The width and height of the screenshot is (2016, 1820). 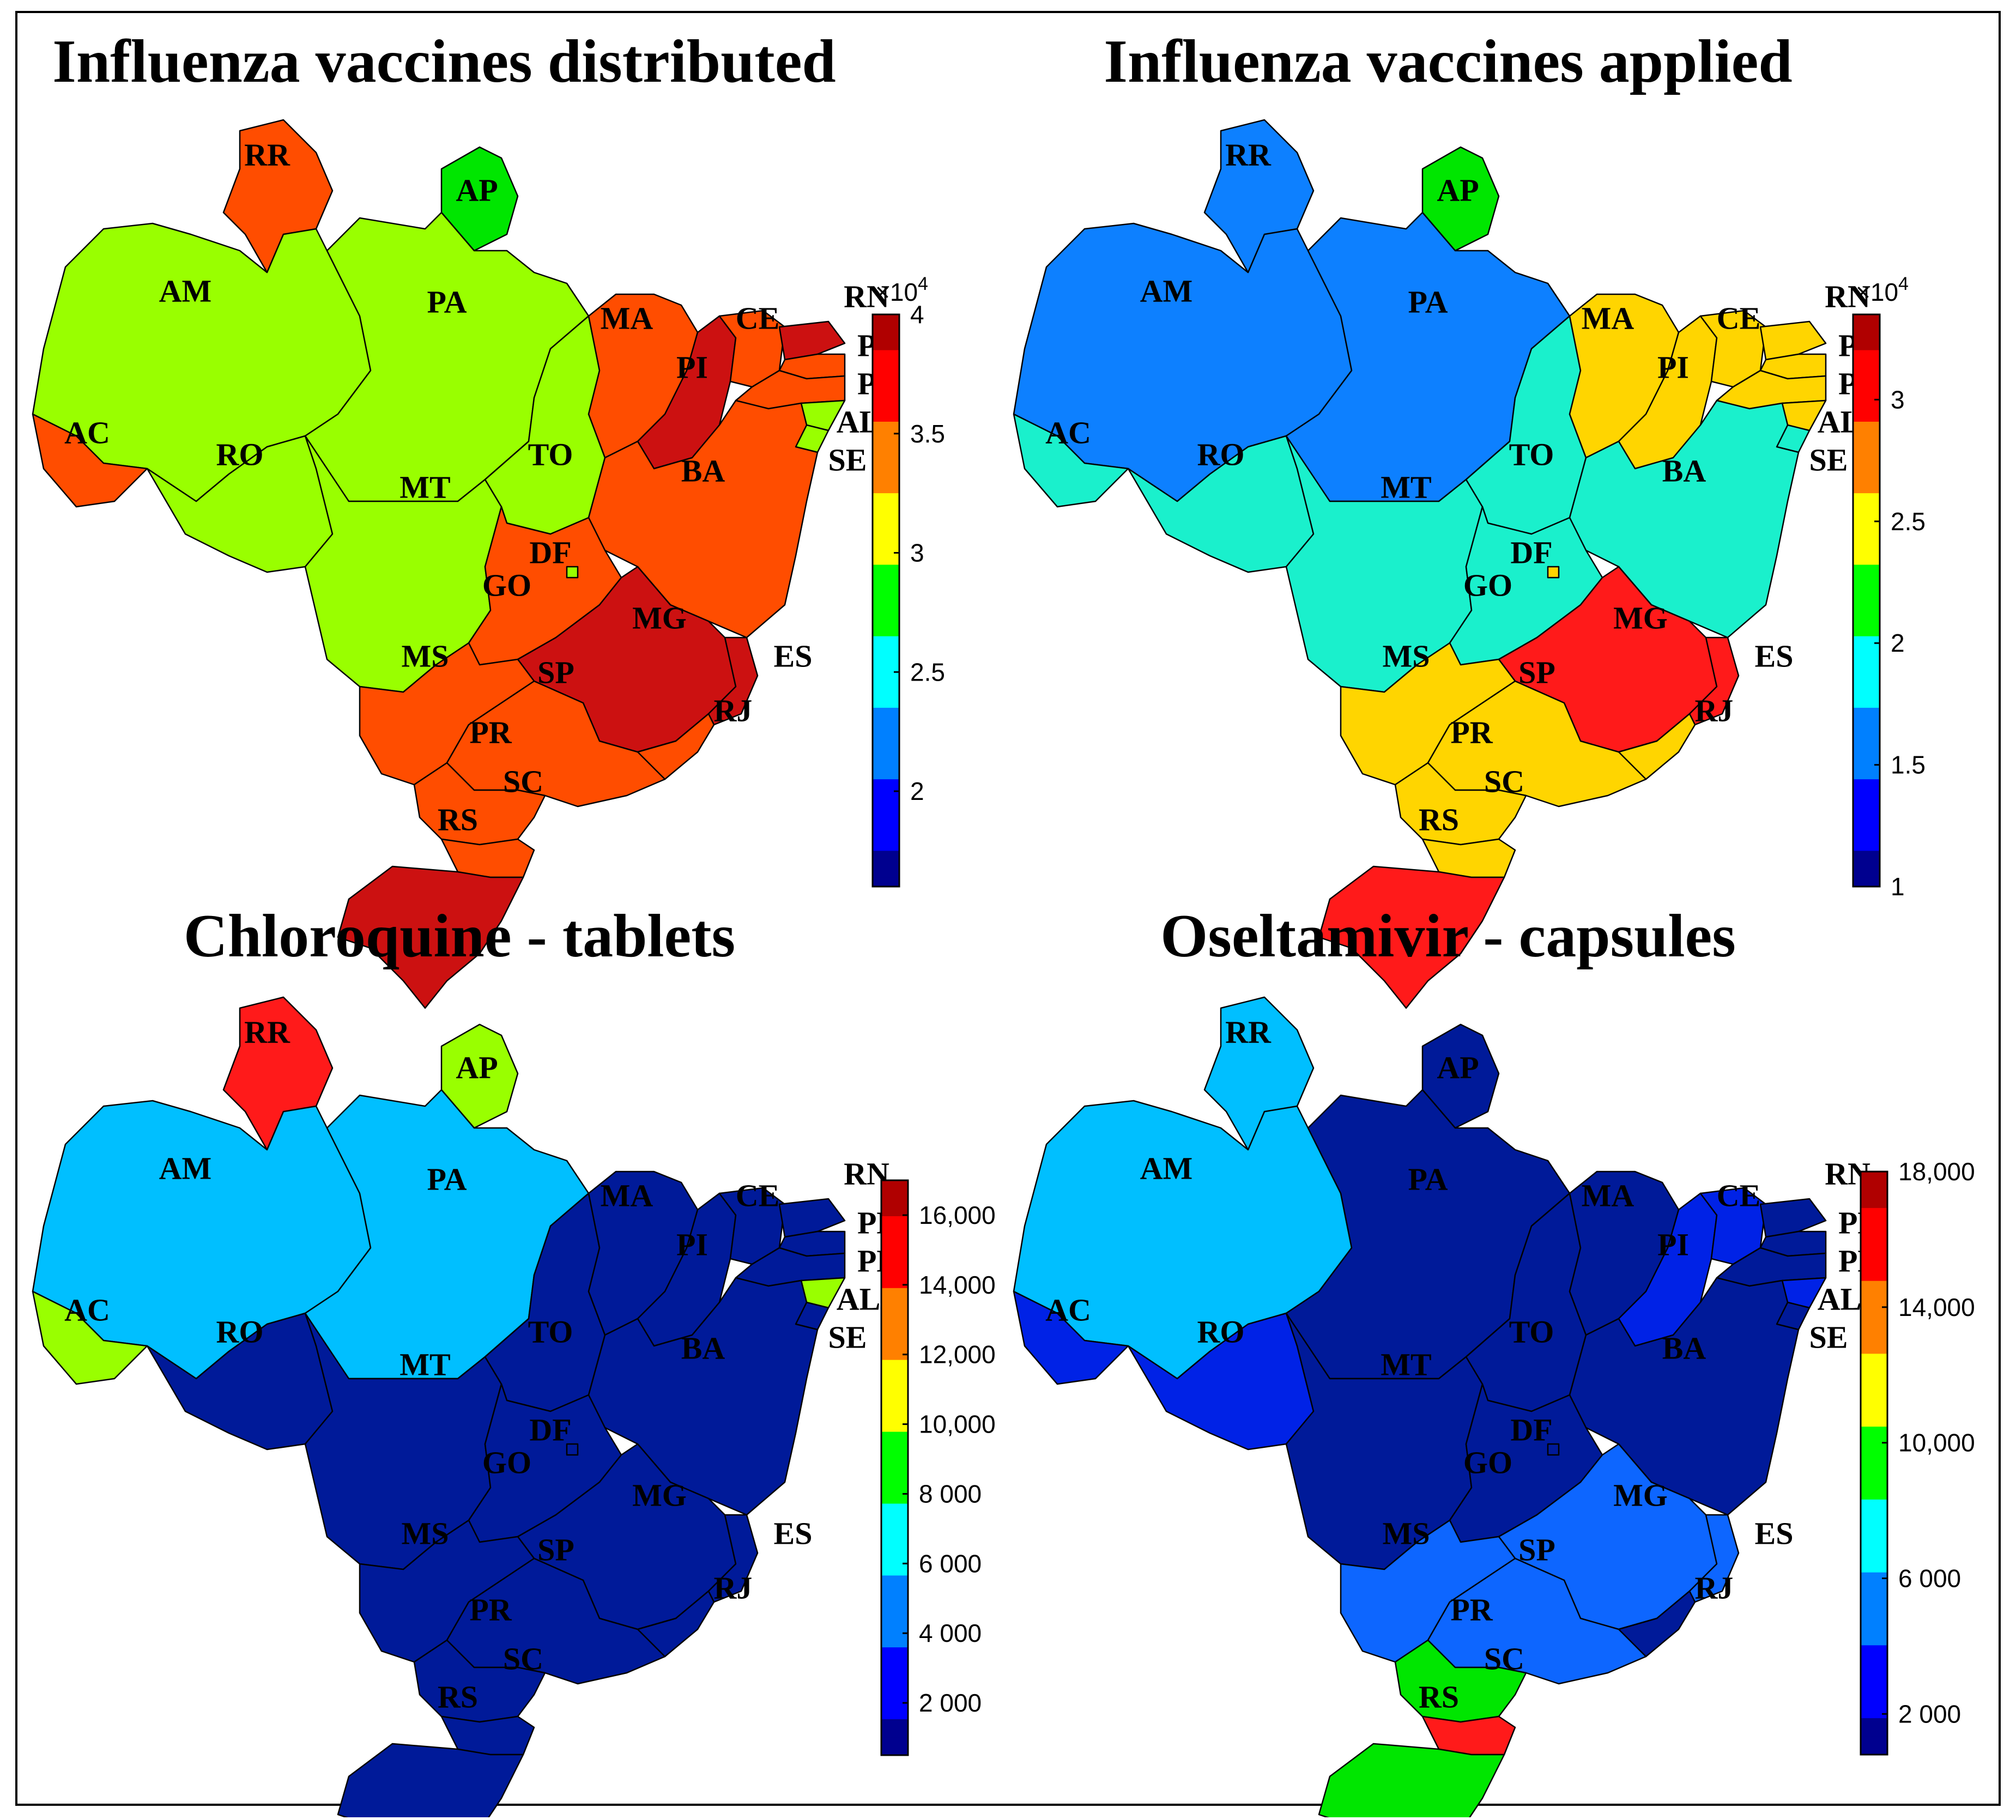 I want to click on colorbar-tick-label: 10,000, so click(x=1936, y=1443).